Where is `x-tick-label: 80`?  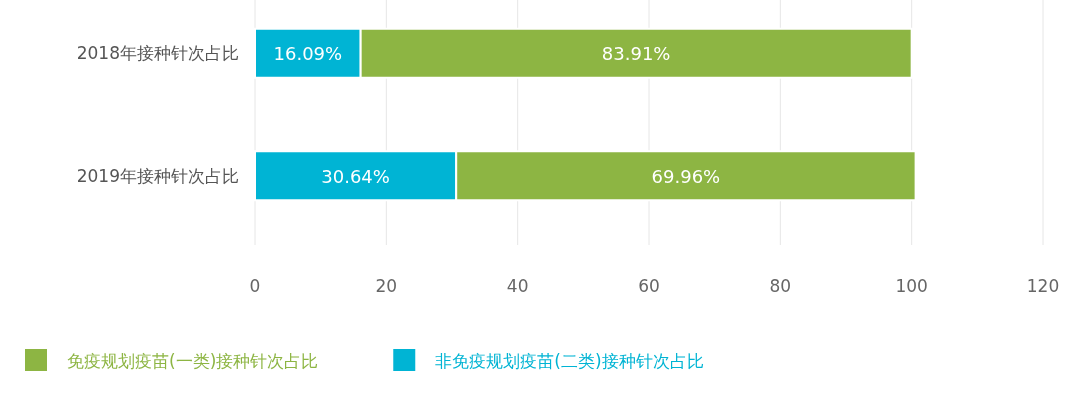 x-tick-label: 80 is located at coordinates (780, 286).